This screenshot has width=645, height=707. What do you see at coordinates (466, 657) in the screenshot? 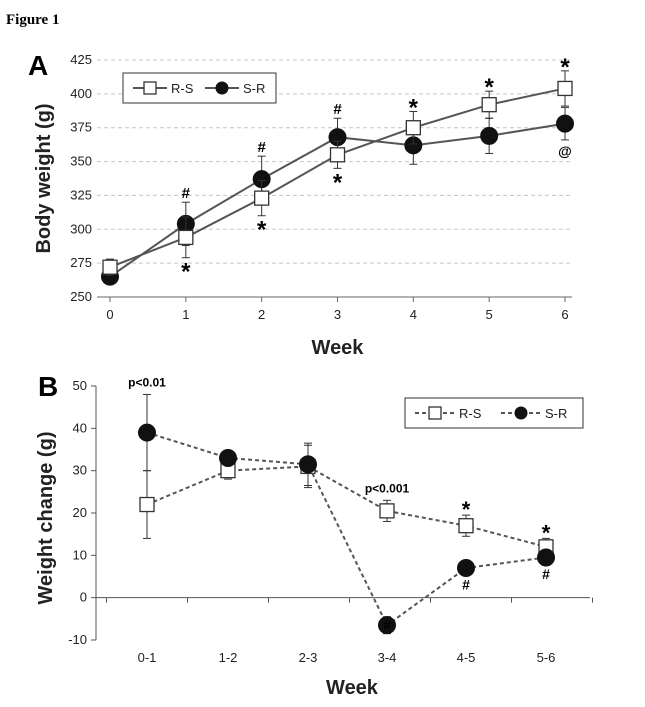
I see `x-tick-label: 4-5` at bounding box center [466, 657].